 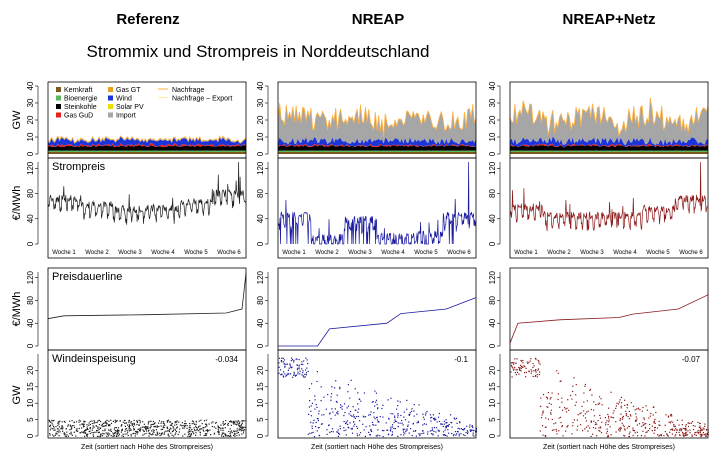 I want to click on y-tick-label: 20, so click(x=492, y=119).